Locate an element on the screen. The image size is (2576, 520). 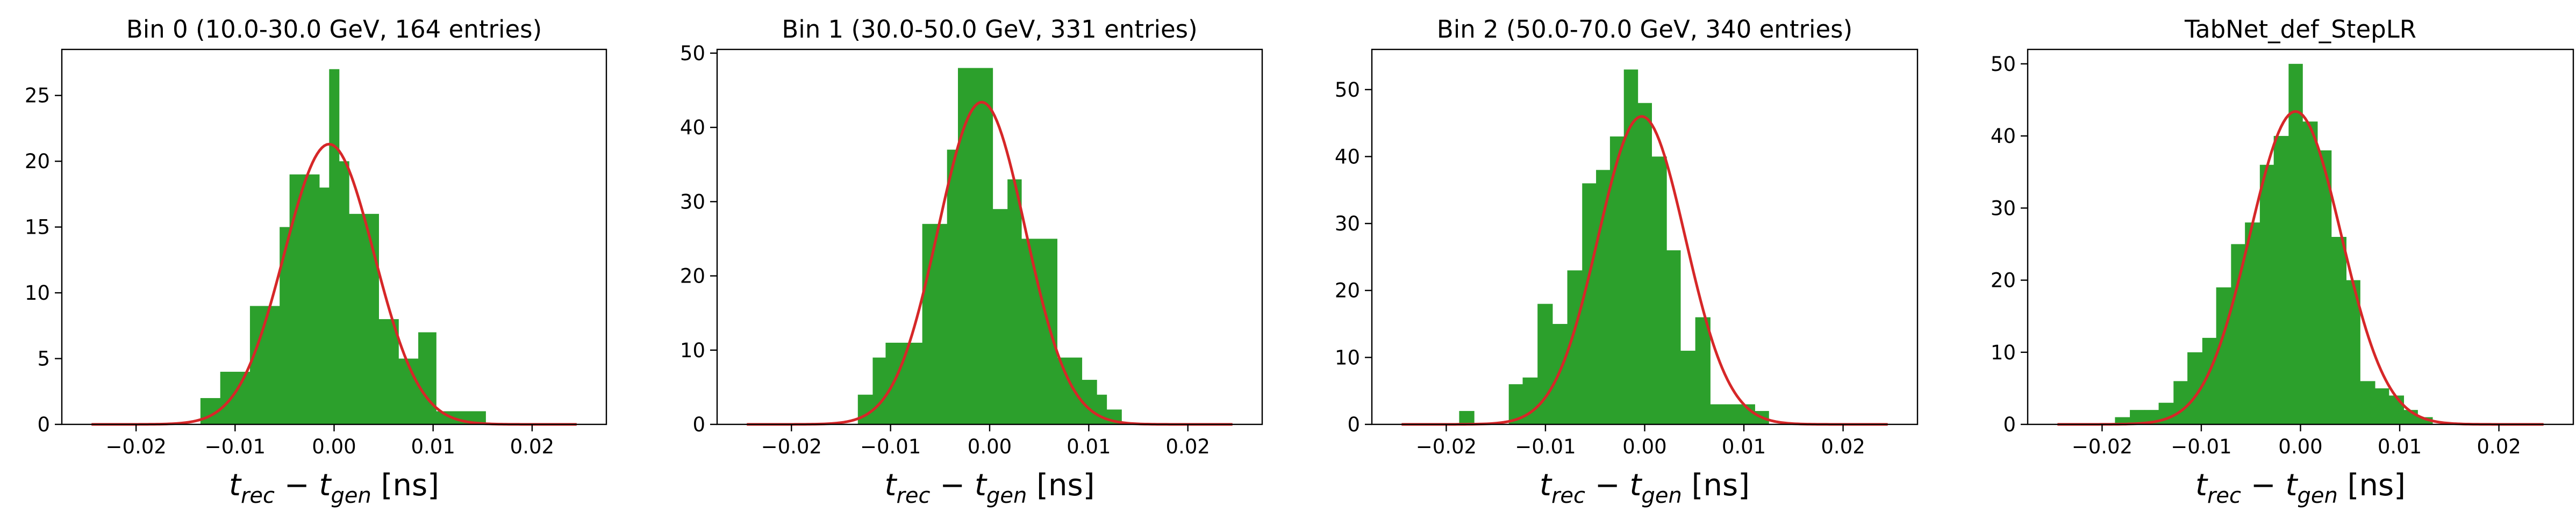
y-tick-label: 5 is located at coordinates (43, 359).